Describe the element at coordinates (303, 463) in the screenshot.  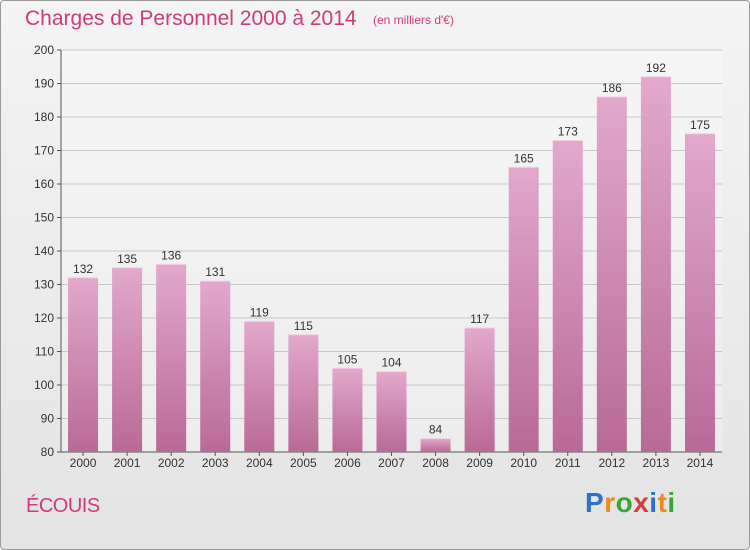
I see `x-tick-label: 2005` at that location.